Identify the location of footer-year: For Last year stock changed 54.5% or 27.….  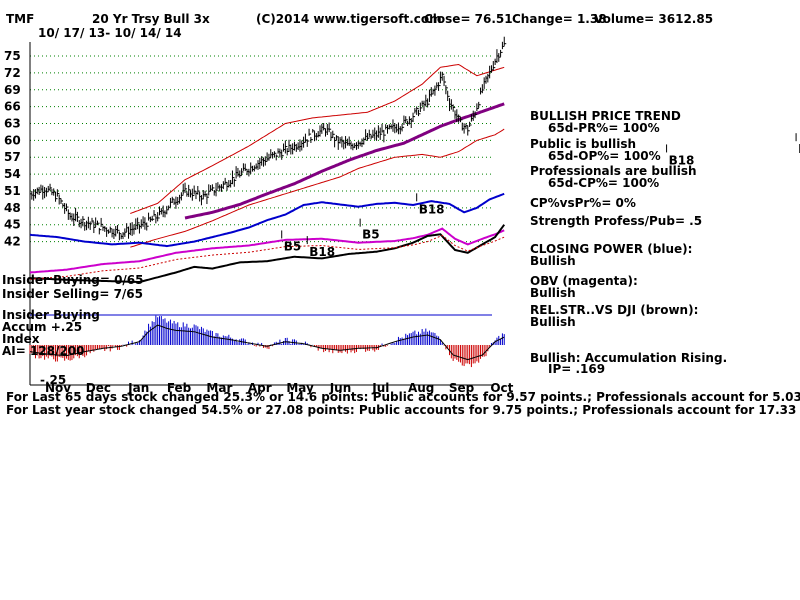
(403, 410).